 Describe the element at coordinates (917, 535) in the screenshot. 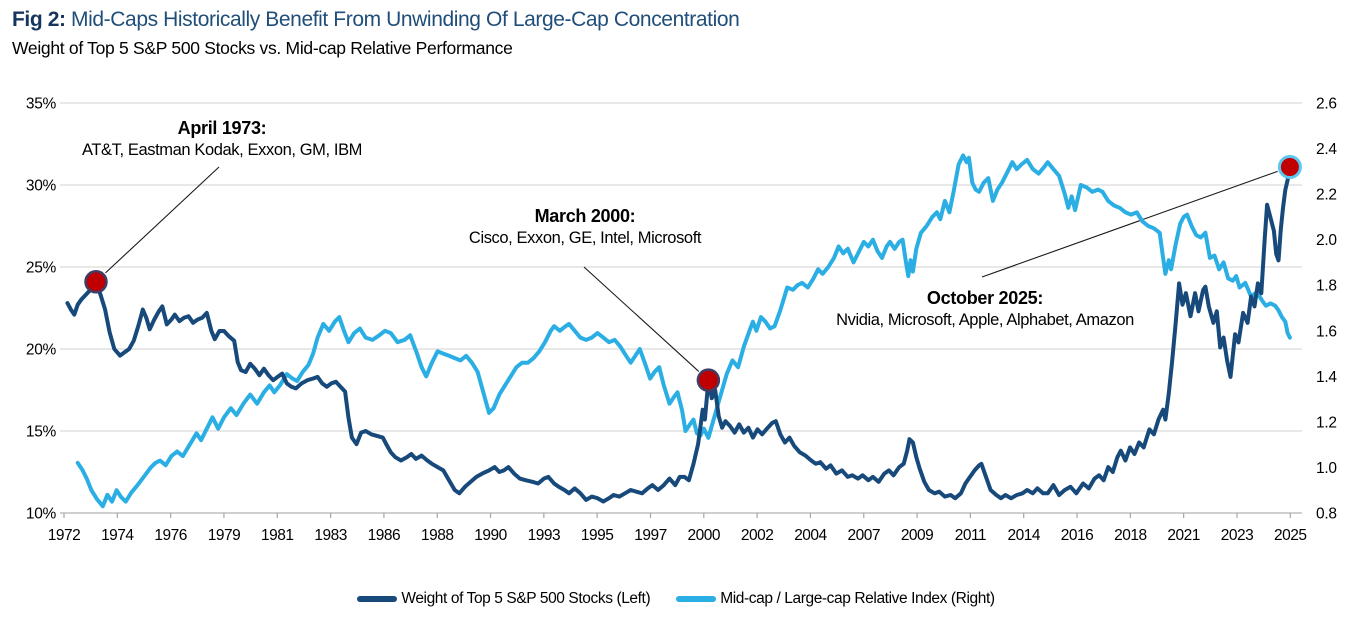

I see `x-axis-tick-label: 2009` at that location.